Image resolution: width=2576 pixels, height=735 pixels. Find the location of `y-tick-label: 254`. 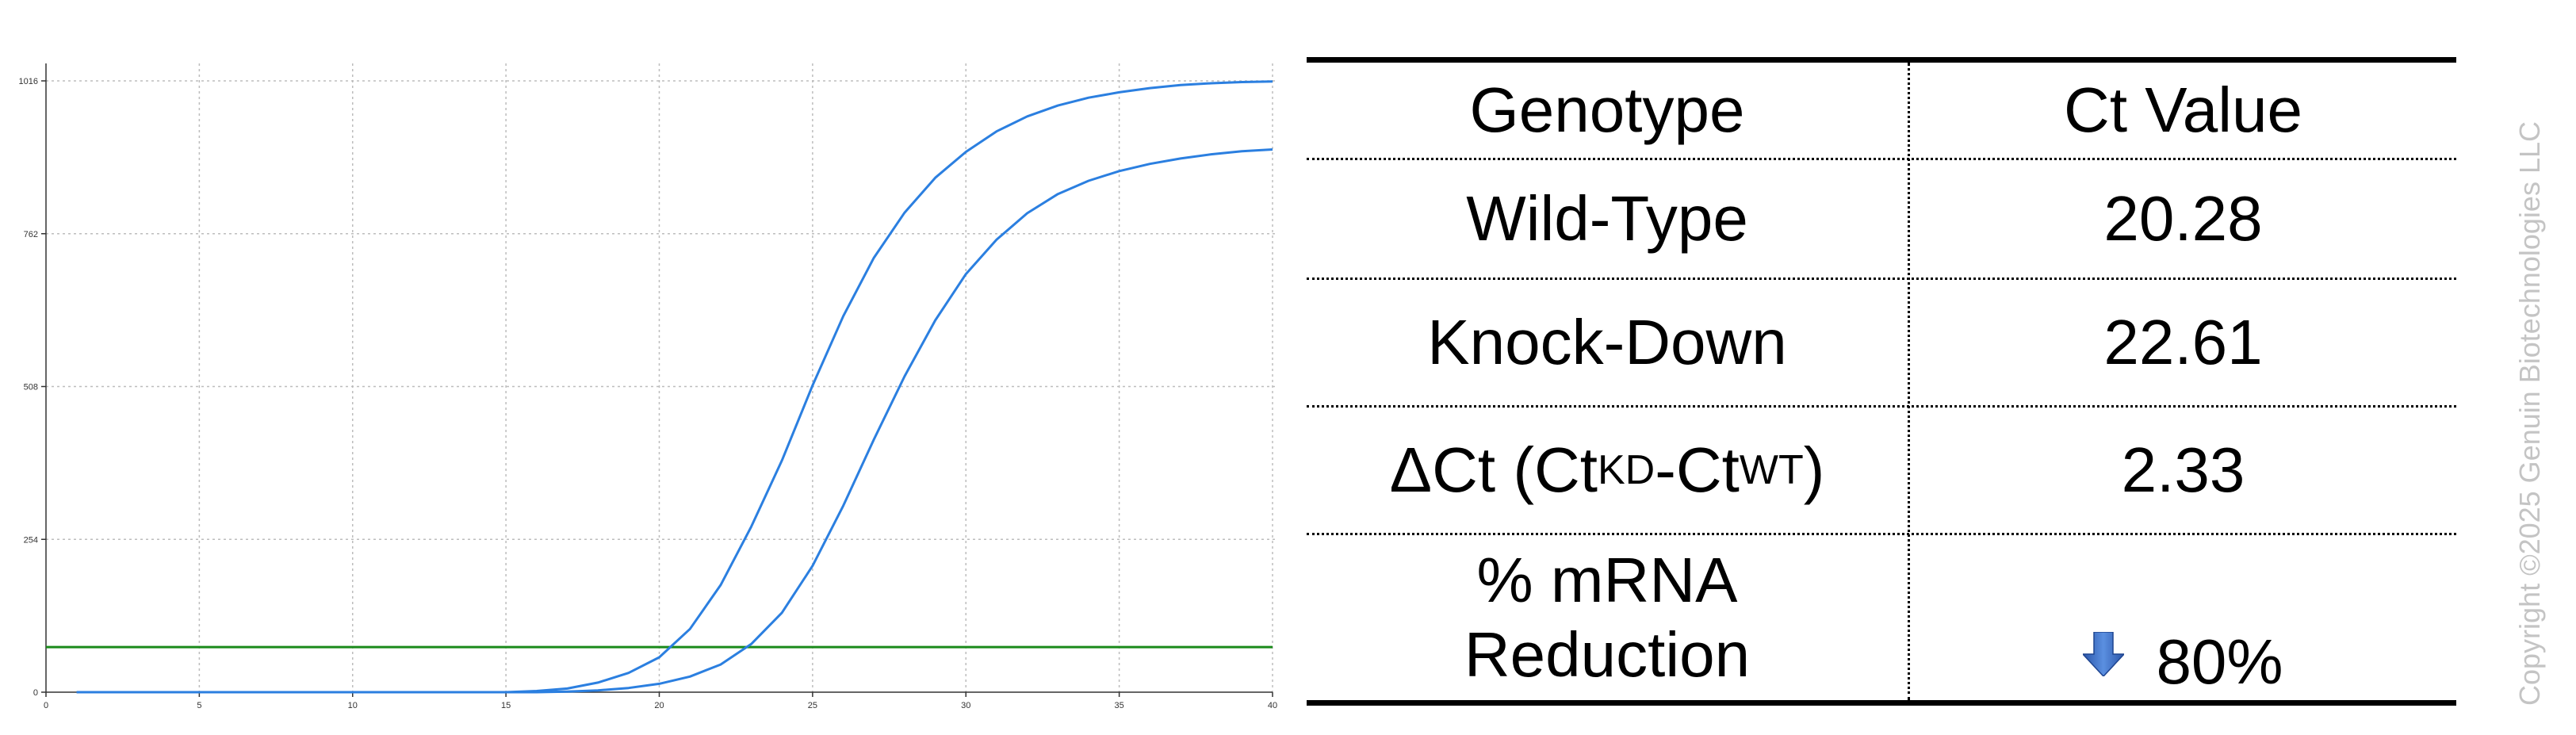

y-tick-label: 254 is located at coordinates (31, 540).